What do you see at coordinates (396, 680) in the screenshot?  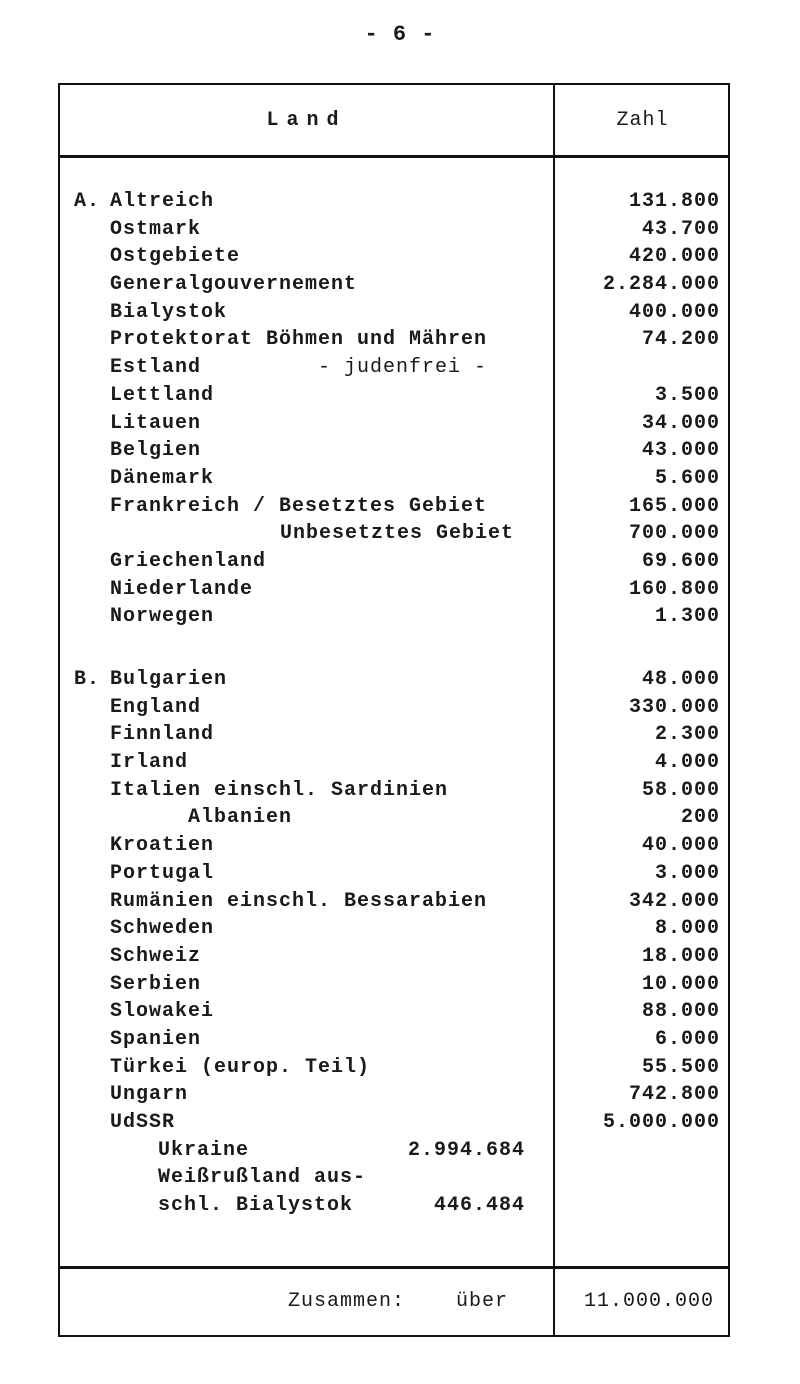 I see `table-row: B. Bulgarien 48.000` at bounding box center [396, 680].